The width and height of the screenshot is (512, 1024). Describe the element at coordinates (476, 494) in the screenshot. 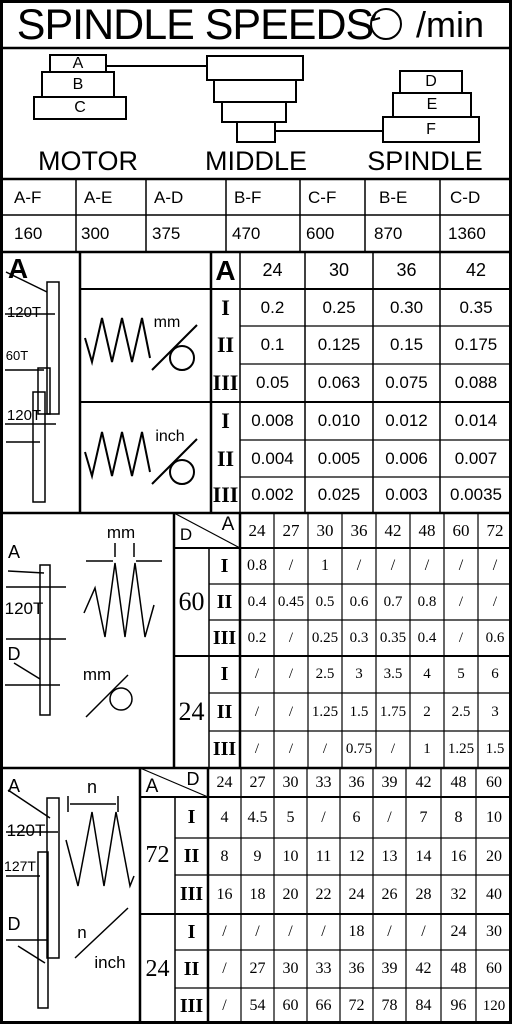

I see `feed-value: 0.0035` at that location.